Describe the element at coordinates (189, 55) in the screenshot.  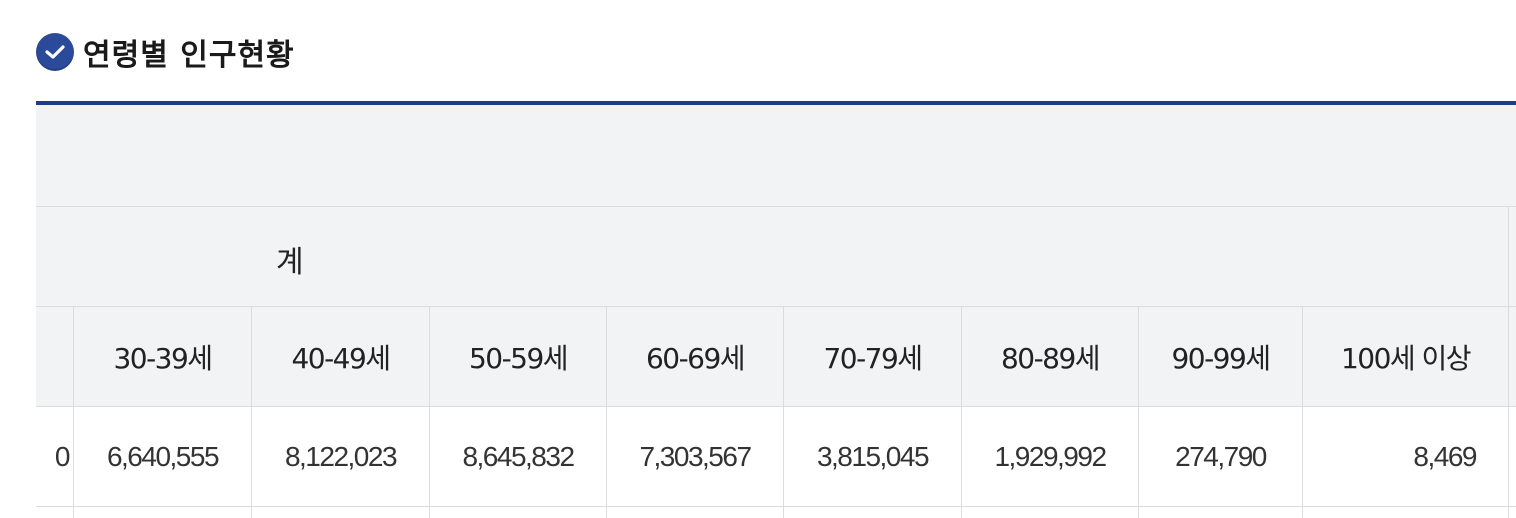
I see `page-title: 연령별 인구현황` at that location.